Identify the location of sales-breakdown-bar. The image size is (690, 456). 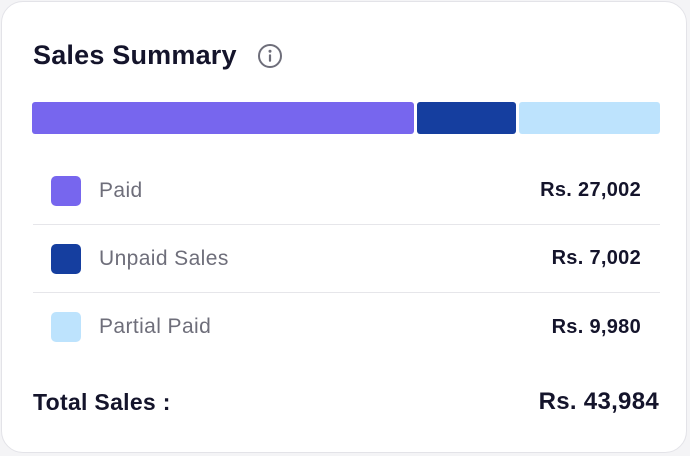
(346, 118).